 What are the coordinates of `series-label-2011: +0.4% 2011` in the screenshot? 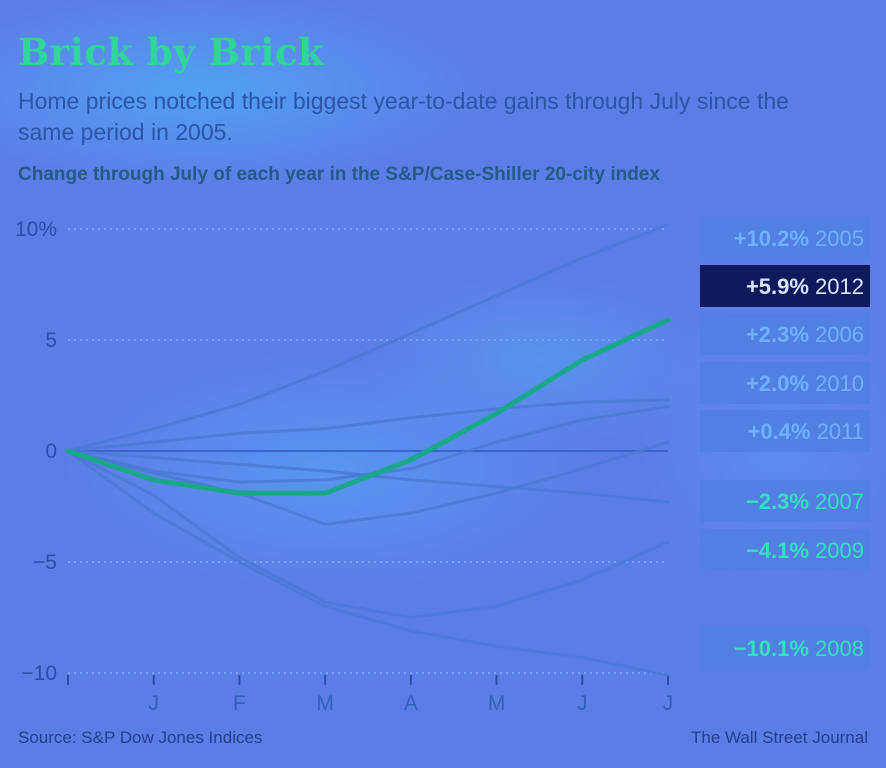 It's located at (785, 431).